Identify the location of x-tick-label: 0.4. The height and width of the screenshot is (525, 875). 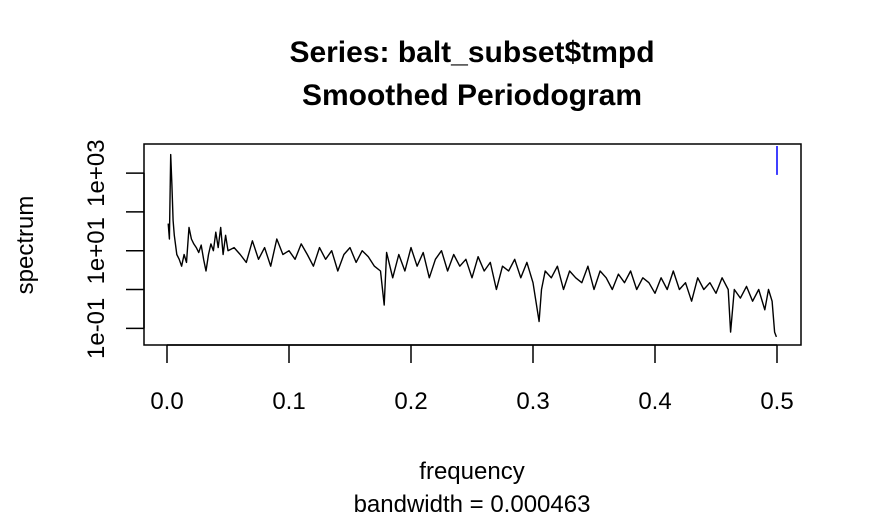
(654, 401).